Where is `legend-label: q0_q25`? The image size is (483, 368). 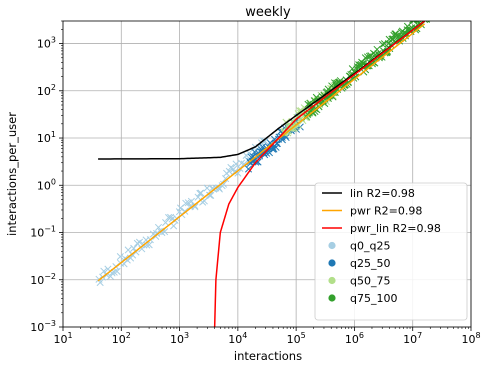
legend-label: q0_q25 is located at coordinates (370, 246).